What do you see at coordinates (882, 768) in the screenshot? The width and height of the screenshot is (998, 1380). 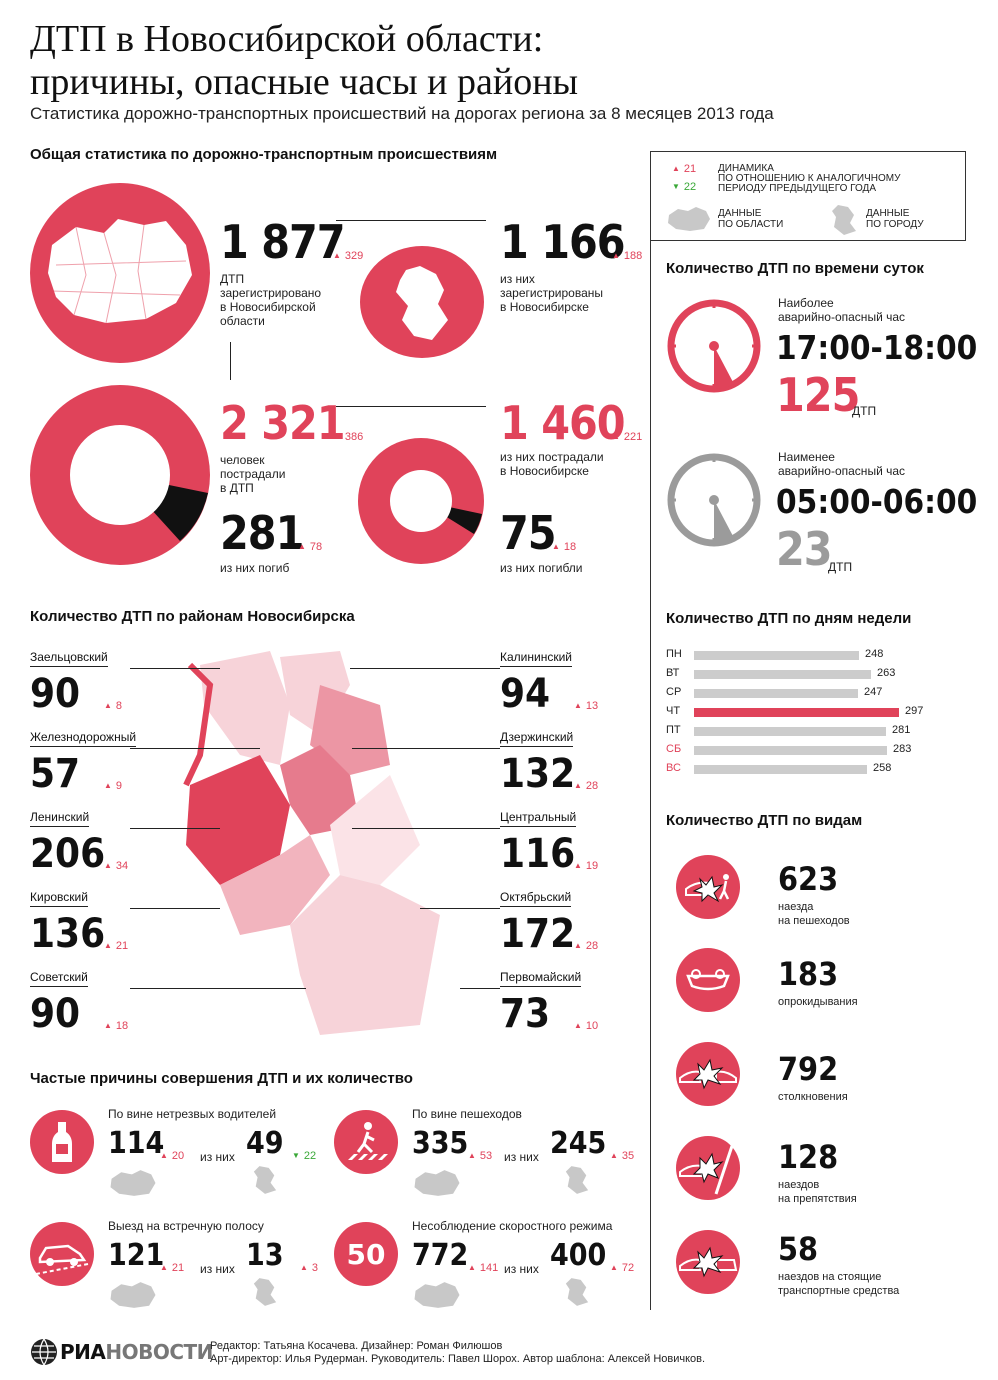 I see `weekday-value: 258` at bounding box center [882, 768].